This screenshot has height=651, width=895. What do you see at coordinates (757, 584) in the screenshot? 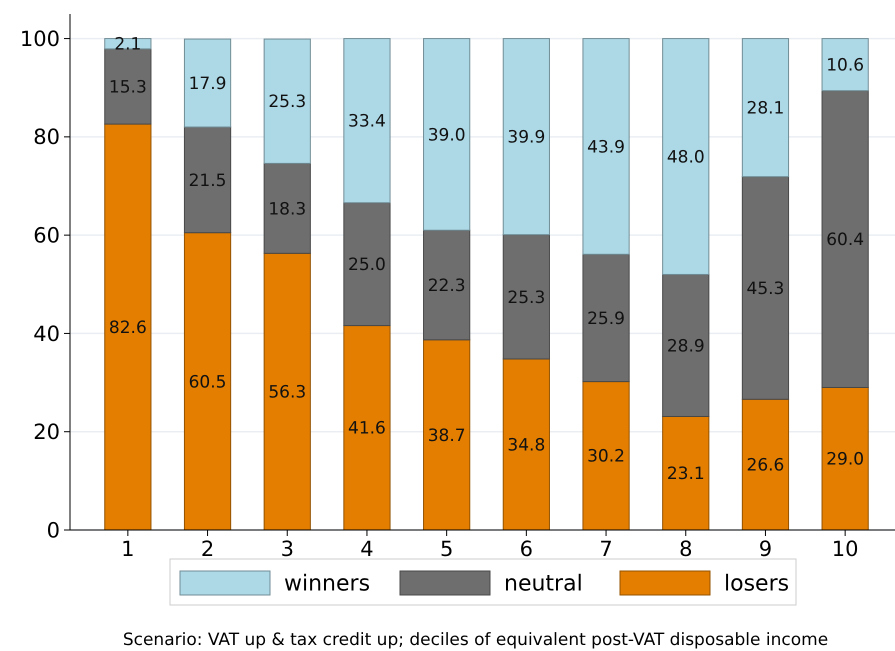
I see `legend-label: losers` at bounding box center [757, 584].